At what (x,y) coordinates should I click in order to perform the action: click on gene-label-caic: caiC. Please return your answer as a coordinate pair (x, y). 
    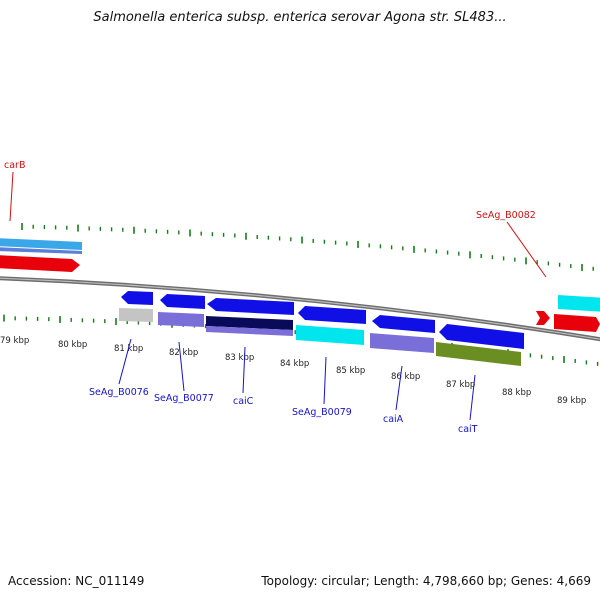
    Looking at the image, I should click on (243, 401).